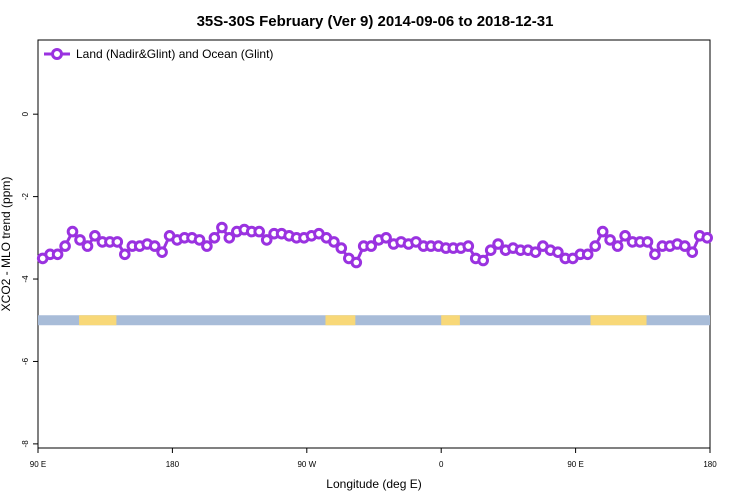  I want to click on legend: Land (Nadir&Glint) and Ocean (Glint), so click(158, 54).